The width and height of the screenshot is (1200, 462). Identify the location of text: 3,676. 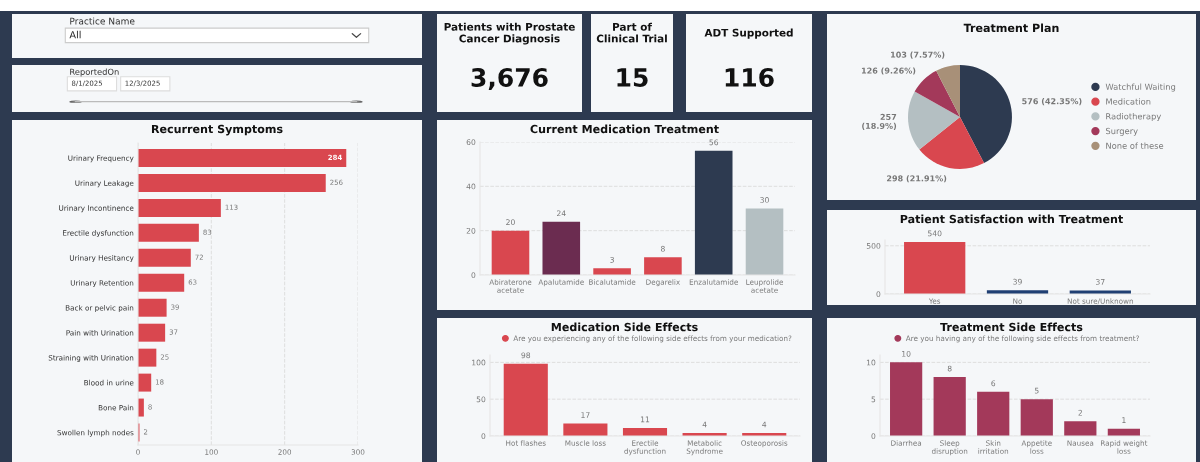
(509, 79).